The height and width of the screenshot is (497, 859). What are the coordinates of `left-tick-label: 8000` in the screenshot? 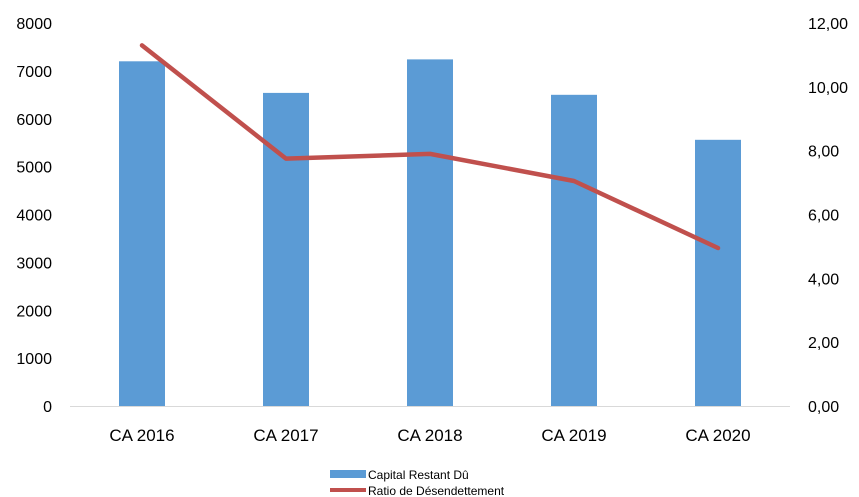 It's located at (34, 24).